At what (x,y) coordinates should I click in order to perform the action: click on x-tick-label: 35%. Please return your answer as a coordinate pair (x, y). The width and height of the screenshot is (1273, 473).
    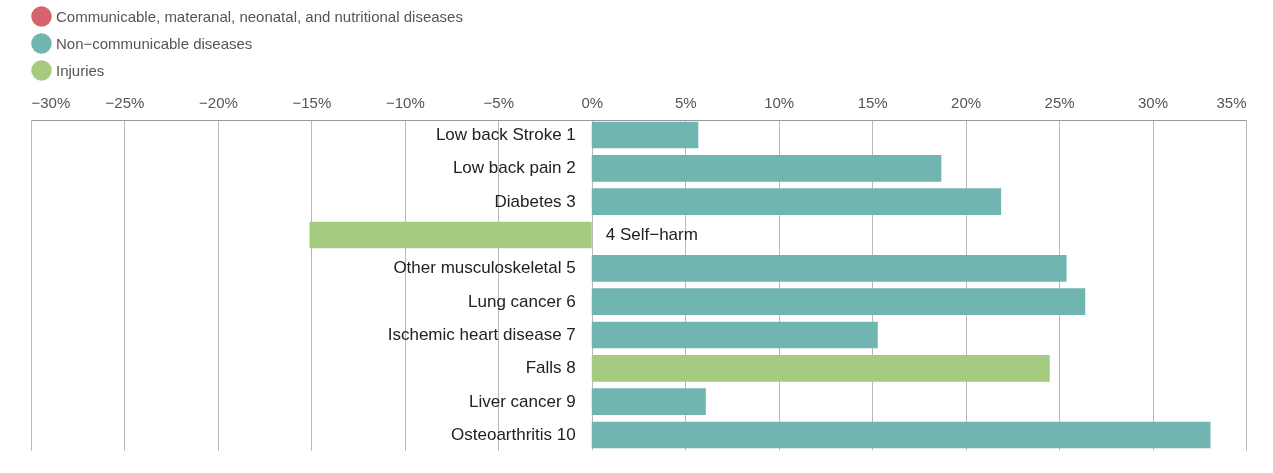
    Looking at the image, I should click on (1231, 102).